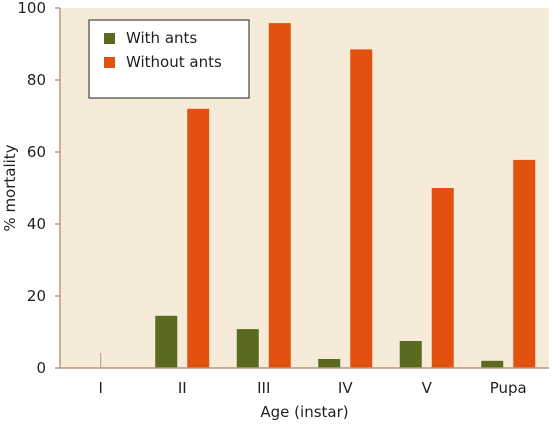  What do you see at coordinates (182, 388) in the screenshot?
I see `x-tick-label: II` at bounding box center [182, 388].